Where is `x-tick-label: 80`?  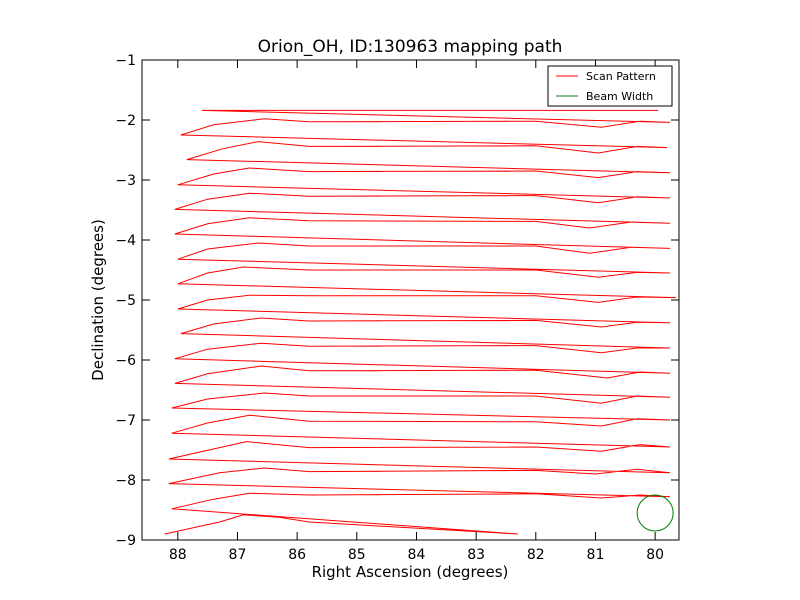
x-tick-label: 80 is located at coordinates (655, 555).